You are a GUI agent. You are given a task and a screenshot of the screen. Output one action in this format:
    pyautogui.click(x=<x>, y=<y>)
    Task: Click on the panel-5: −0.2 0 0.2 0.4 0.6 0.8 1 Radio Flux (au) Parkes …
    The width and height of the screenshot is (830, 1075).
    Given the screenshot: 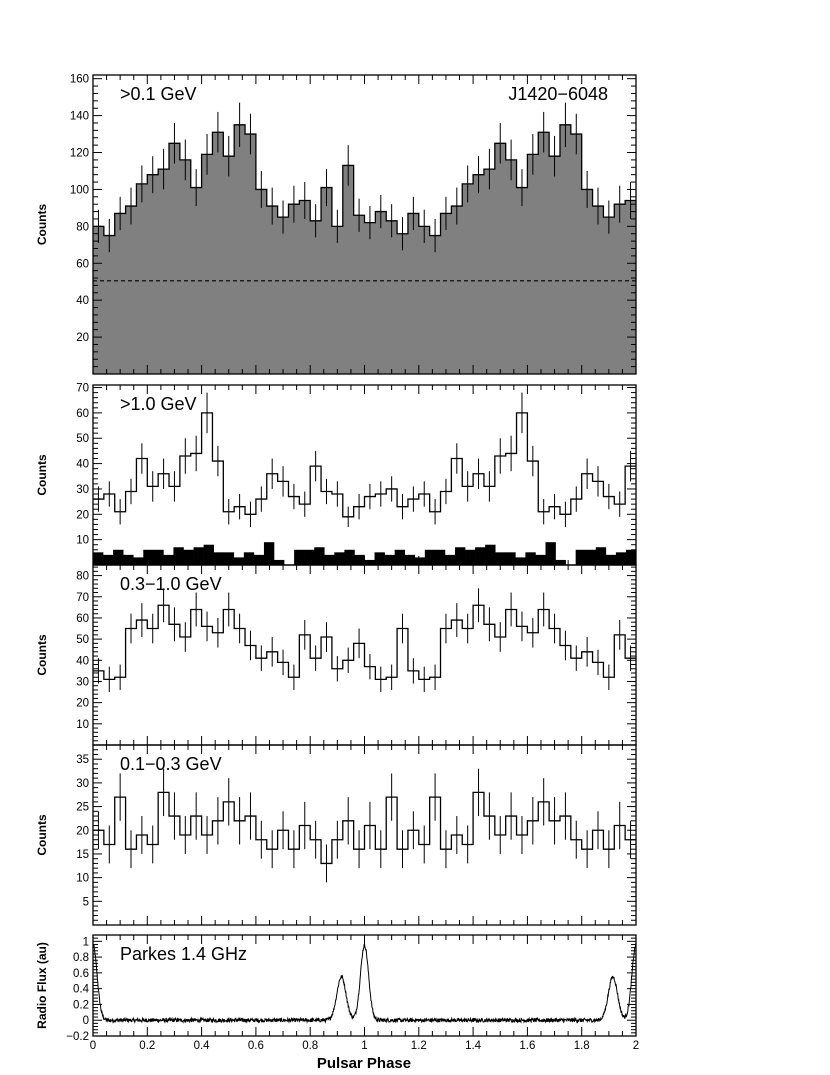 What is the action you would take?
    pyautogui.click(x=336, y=988)
    